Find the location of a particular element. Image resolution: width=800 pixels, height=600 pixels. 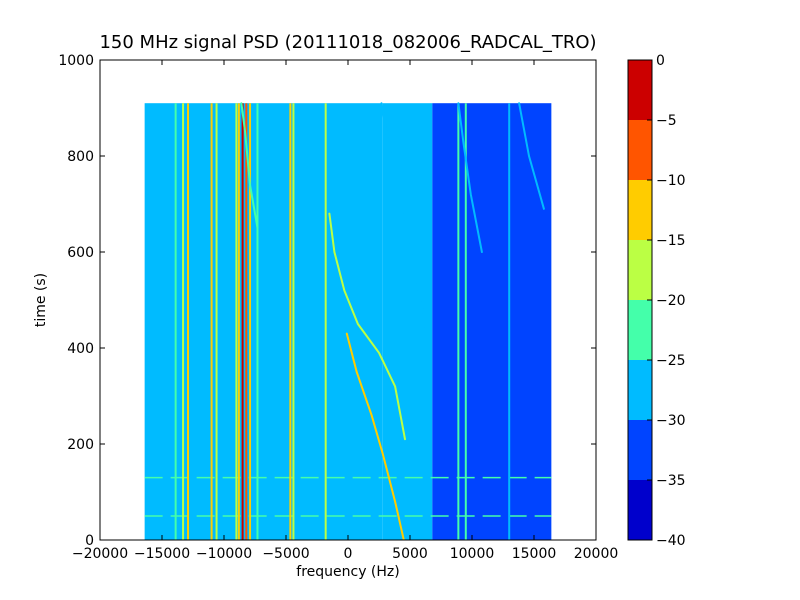

colorbar-tick-label: −15 is located at coordinates (671, 241).